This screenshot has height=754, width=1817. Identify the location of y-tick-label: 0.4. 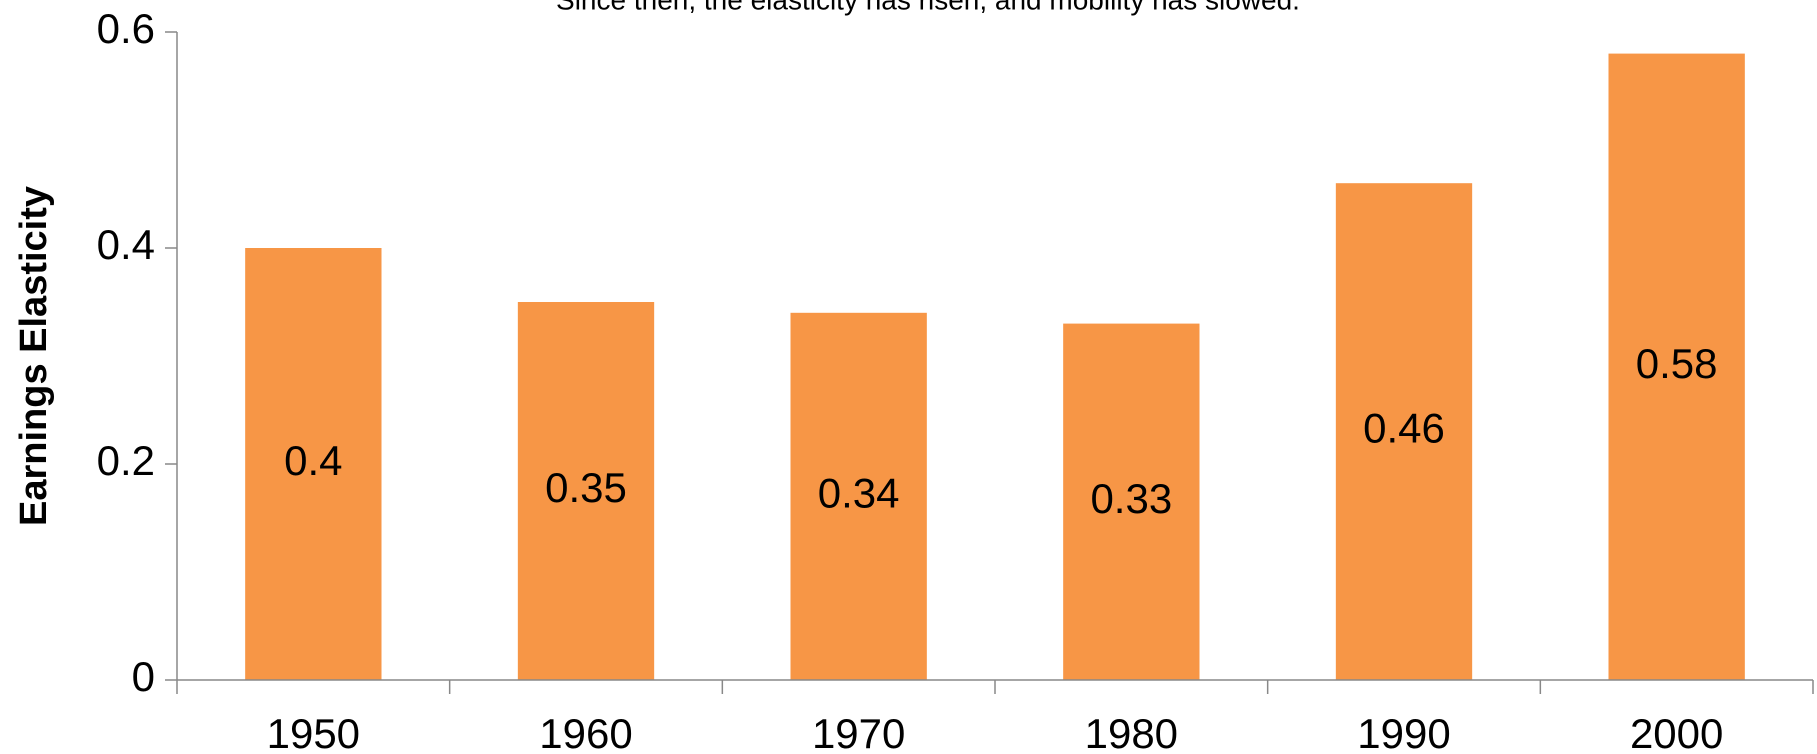
(126, 244).